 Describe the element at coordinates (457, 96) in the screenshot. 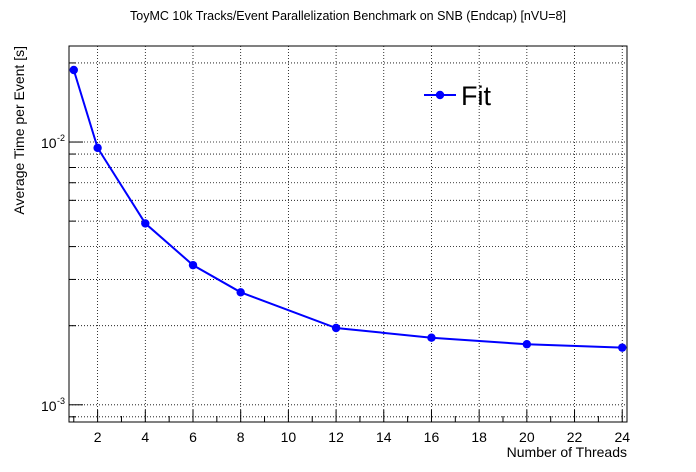

I see `legend: Fit` at that location.